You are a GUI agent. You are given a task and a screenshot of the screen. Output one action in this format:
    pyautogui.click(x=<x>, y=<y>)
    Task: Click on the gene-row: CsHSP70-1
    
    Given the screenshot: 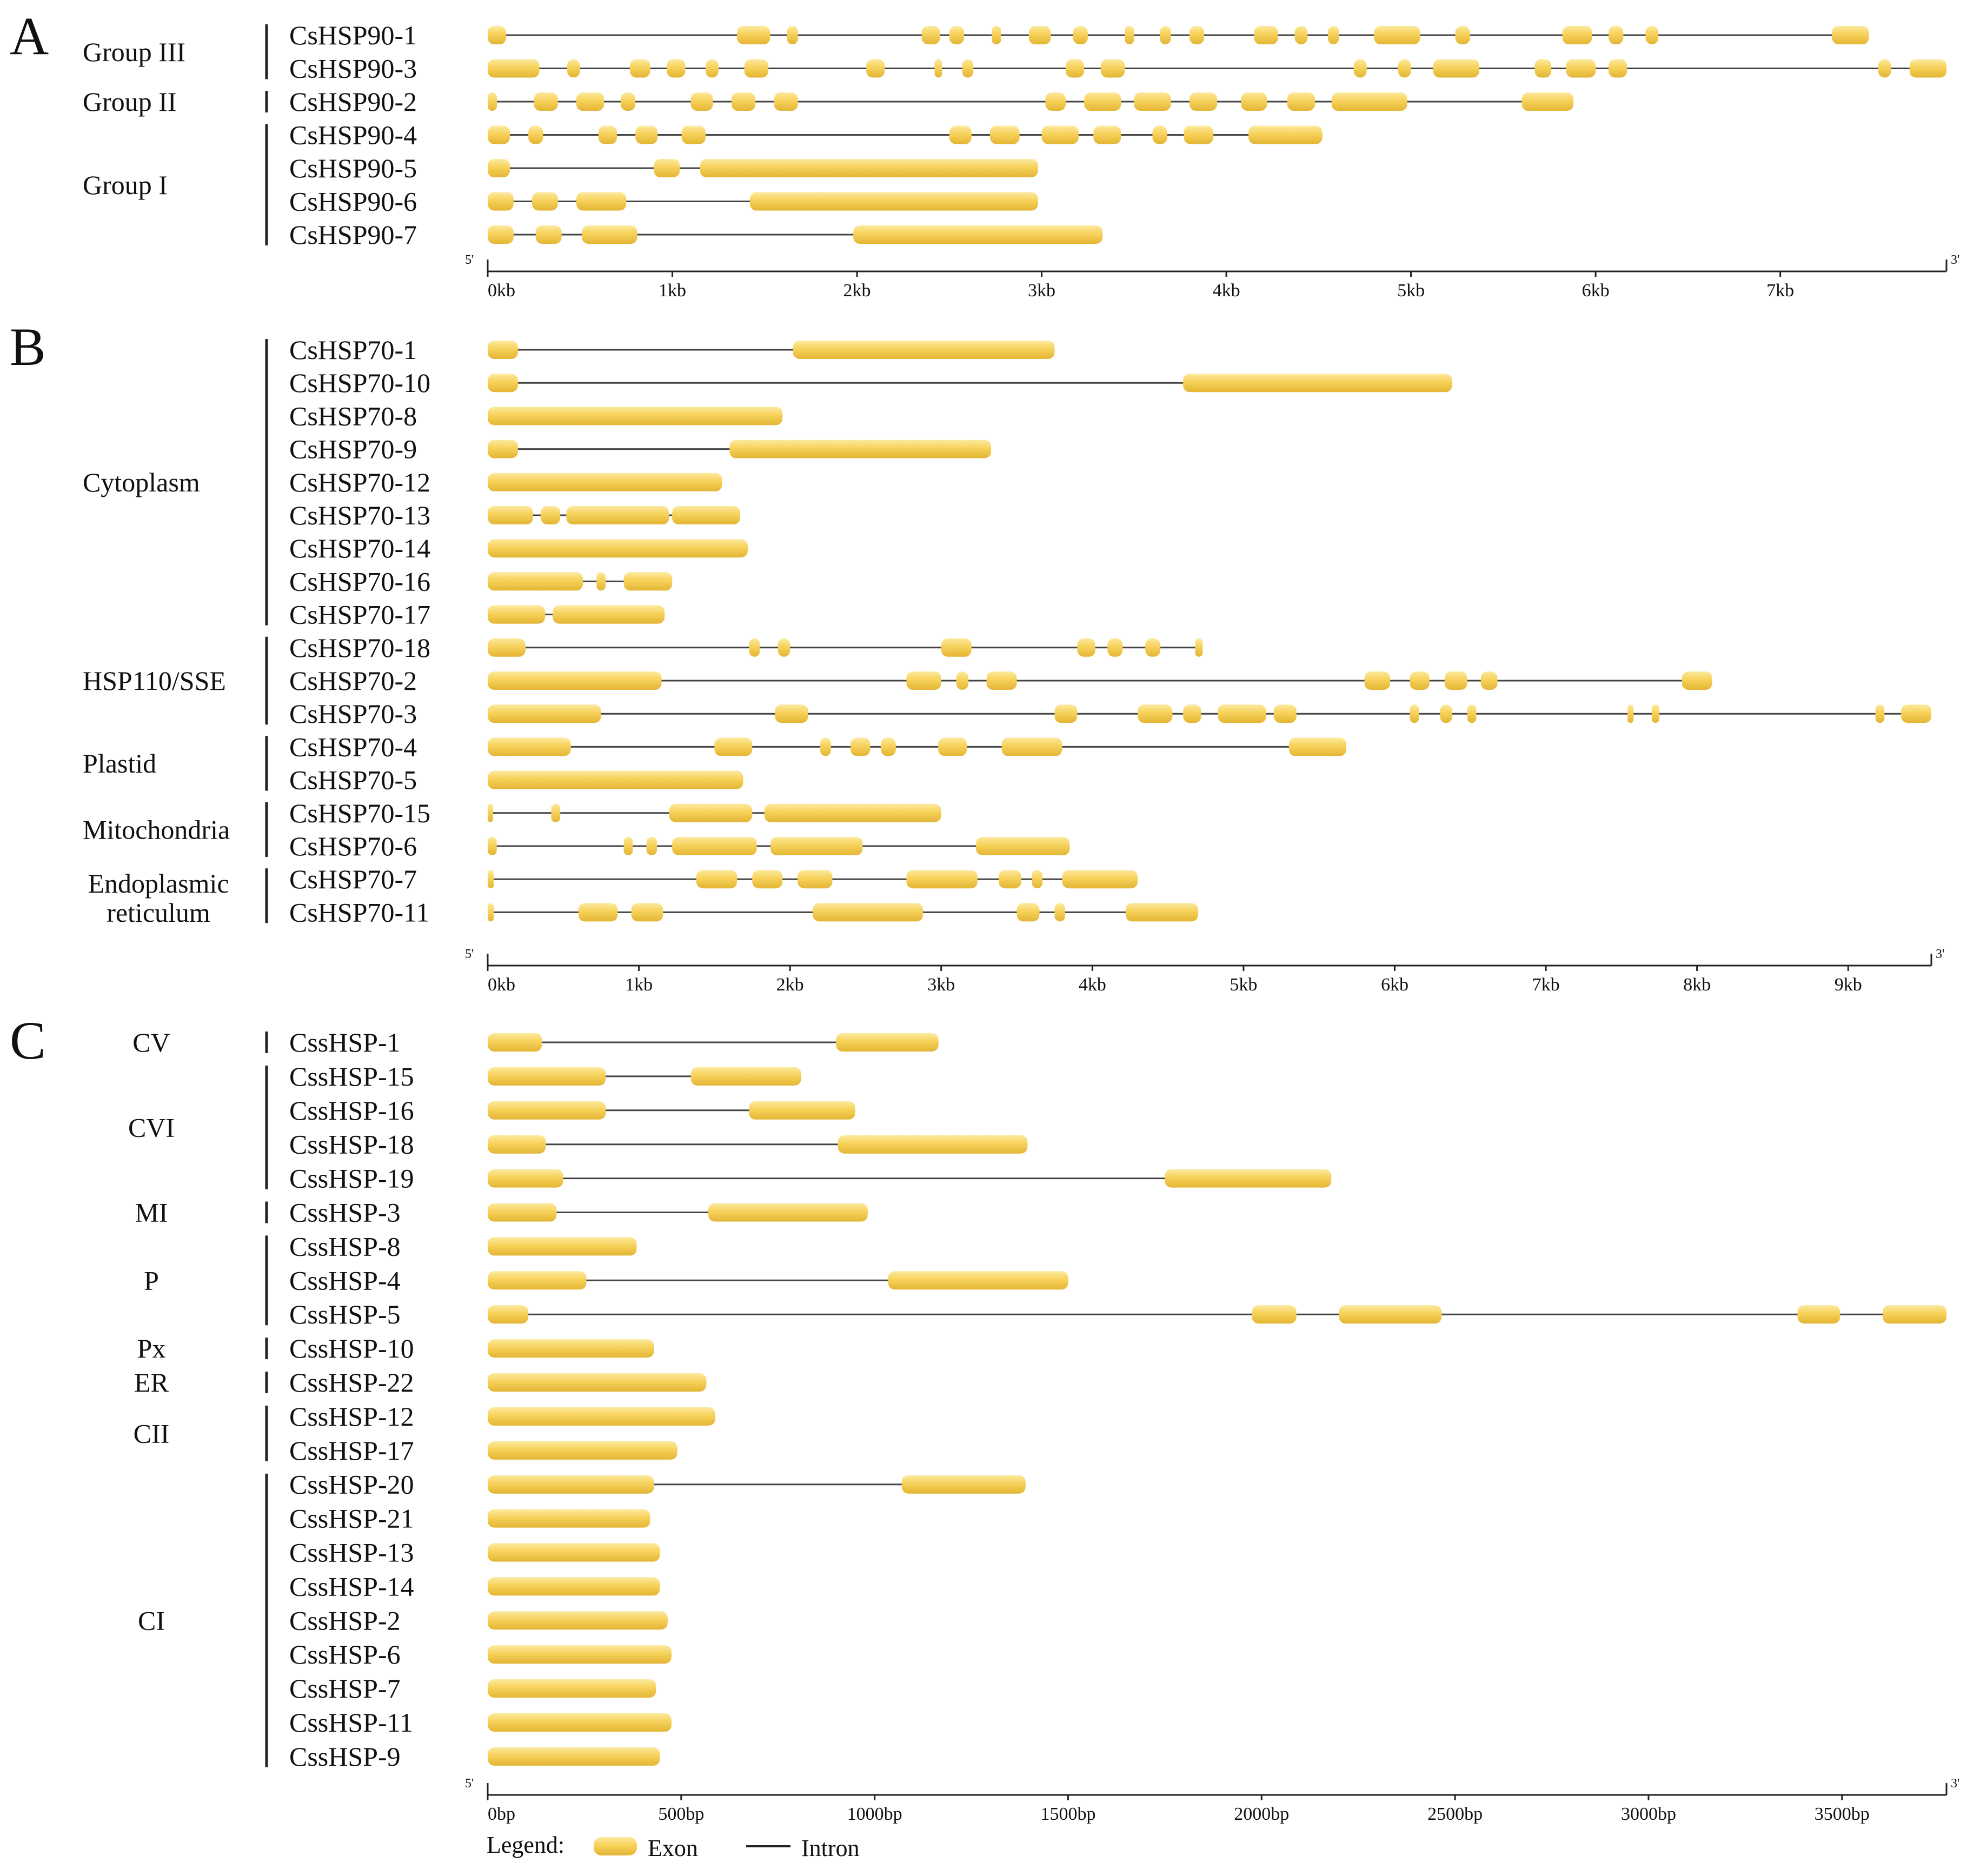 What is the action you would take?
    pyautogui.click(x=672, y=350)
    